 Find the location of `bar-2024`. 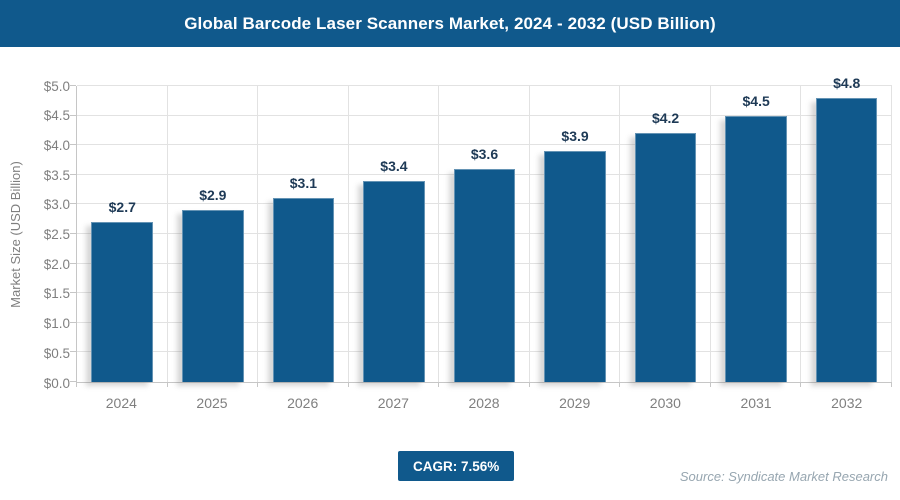

bar-2024 is located at coordinates (122, 302).